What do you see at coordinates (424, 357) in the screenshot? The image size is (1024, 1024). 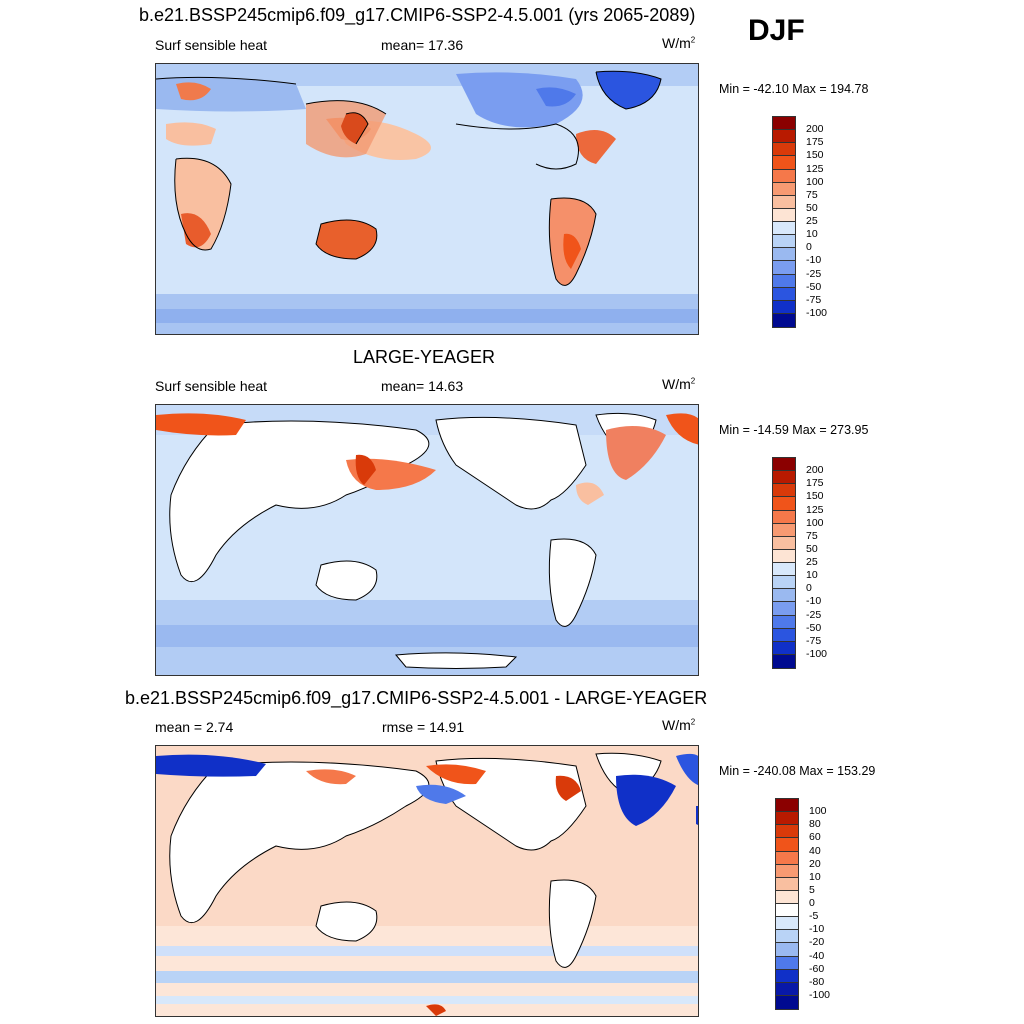 I see `panel-title: LARGE-YEAGER` at bounding box center [424, 357].